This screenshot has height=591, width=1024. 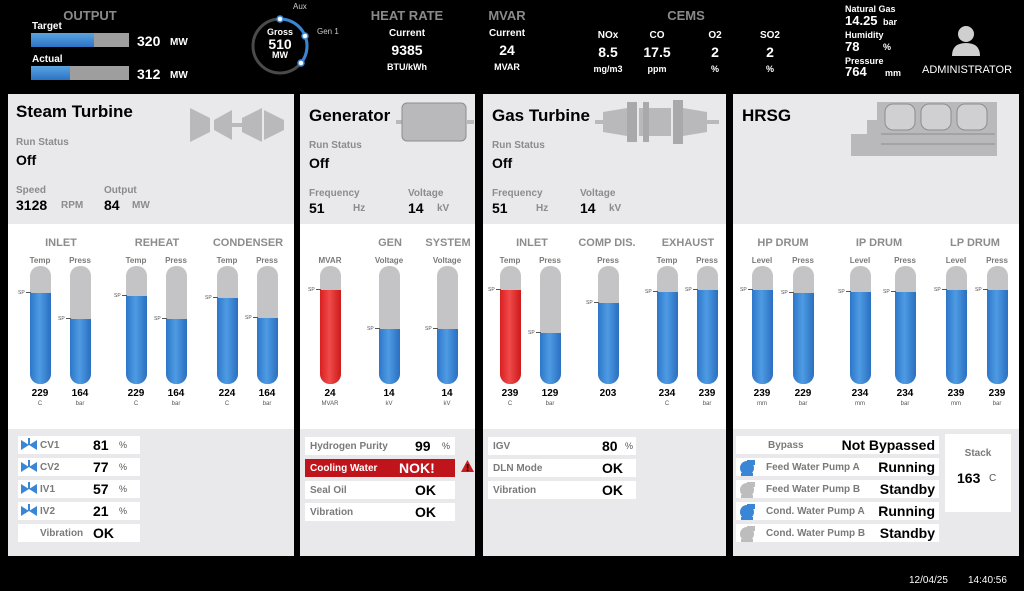 I want to click on generator-freq-value: 51, so click(x=317, y=208).